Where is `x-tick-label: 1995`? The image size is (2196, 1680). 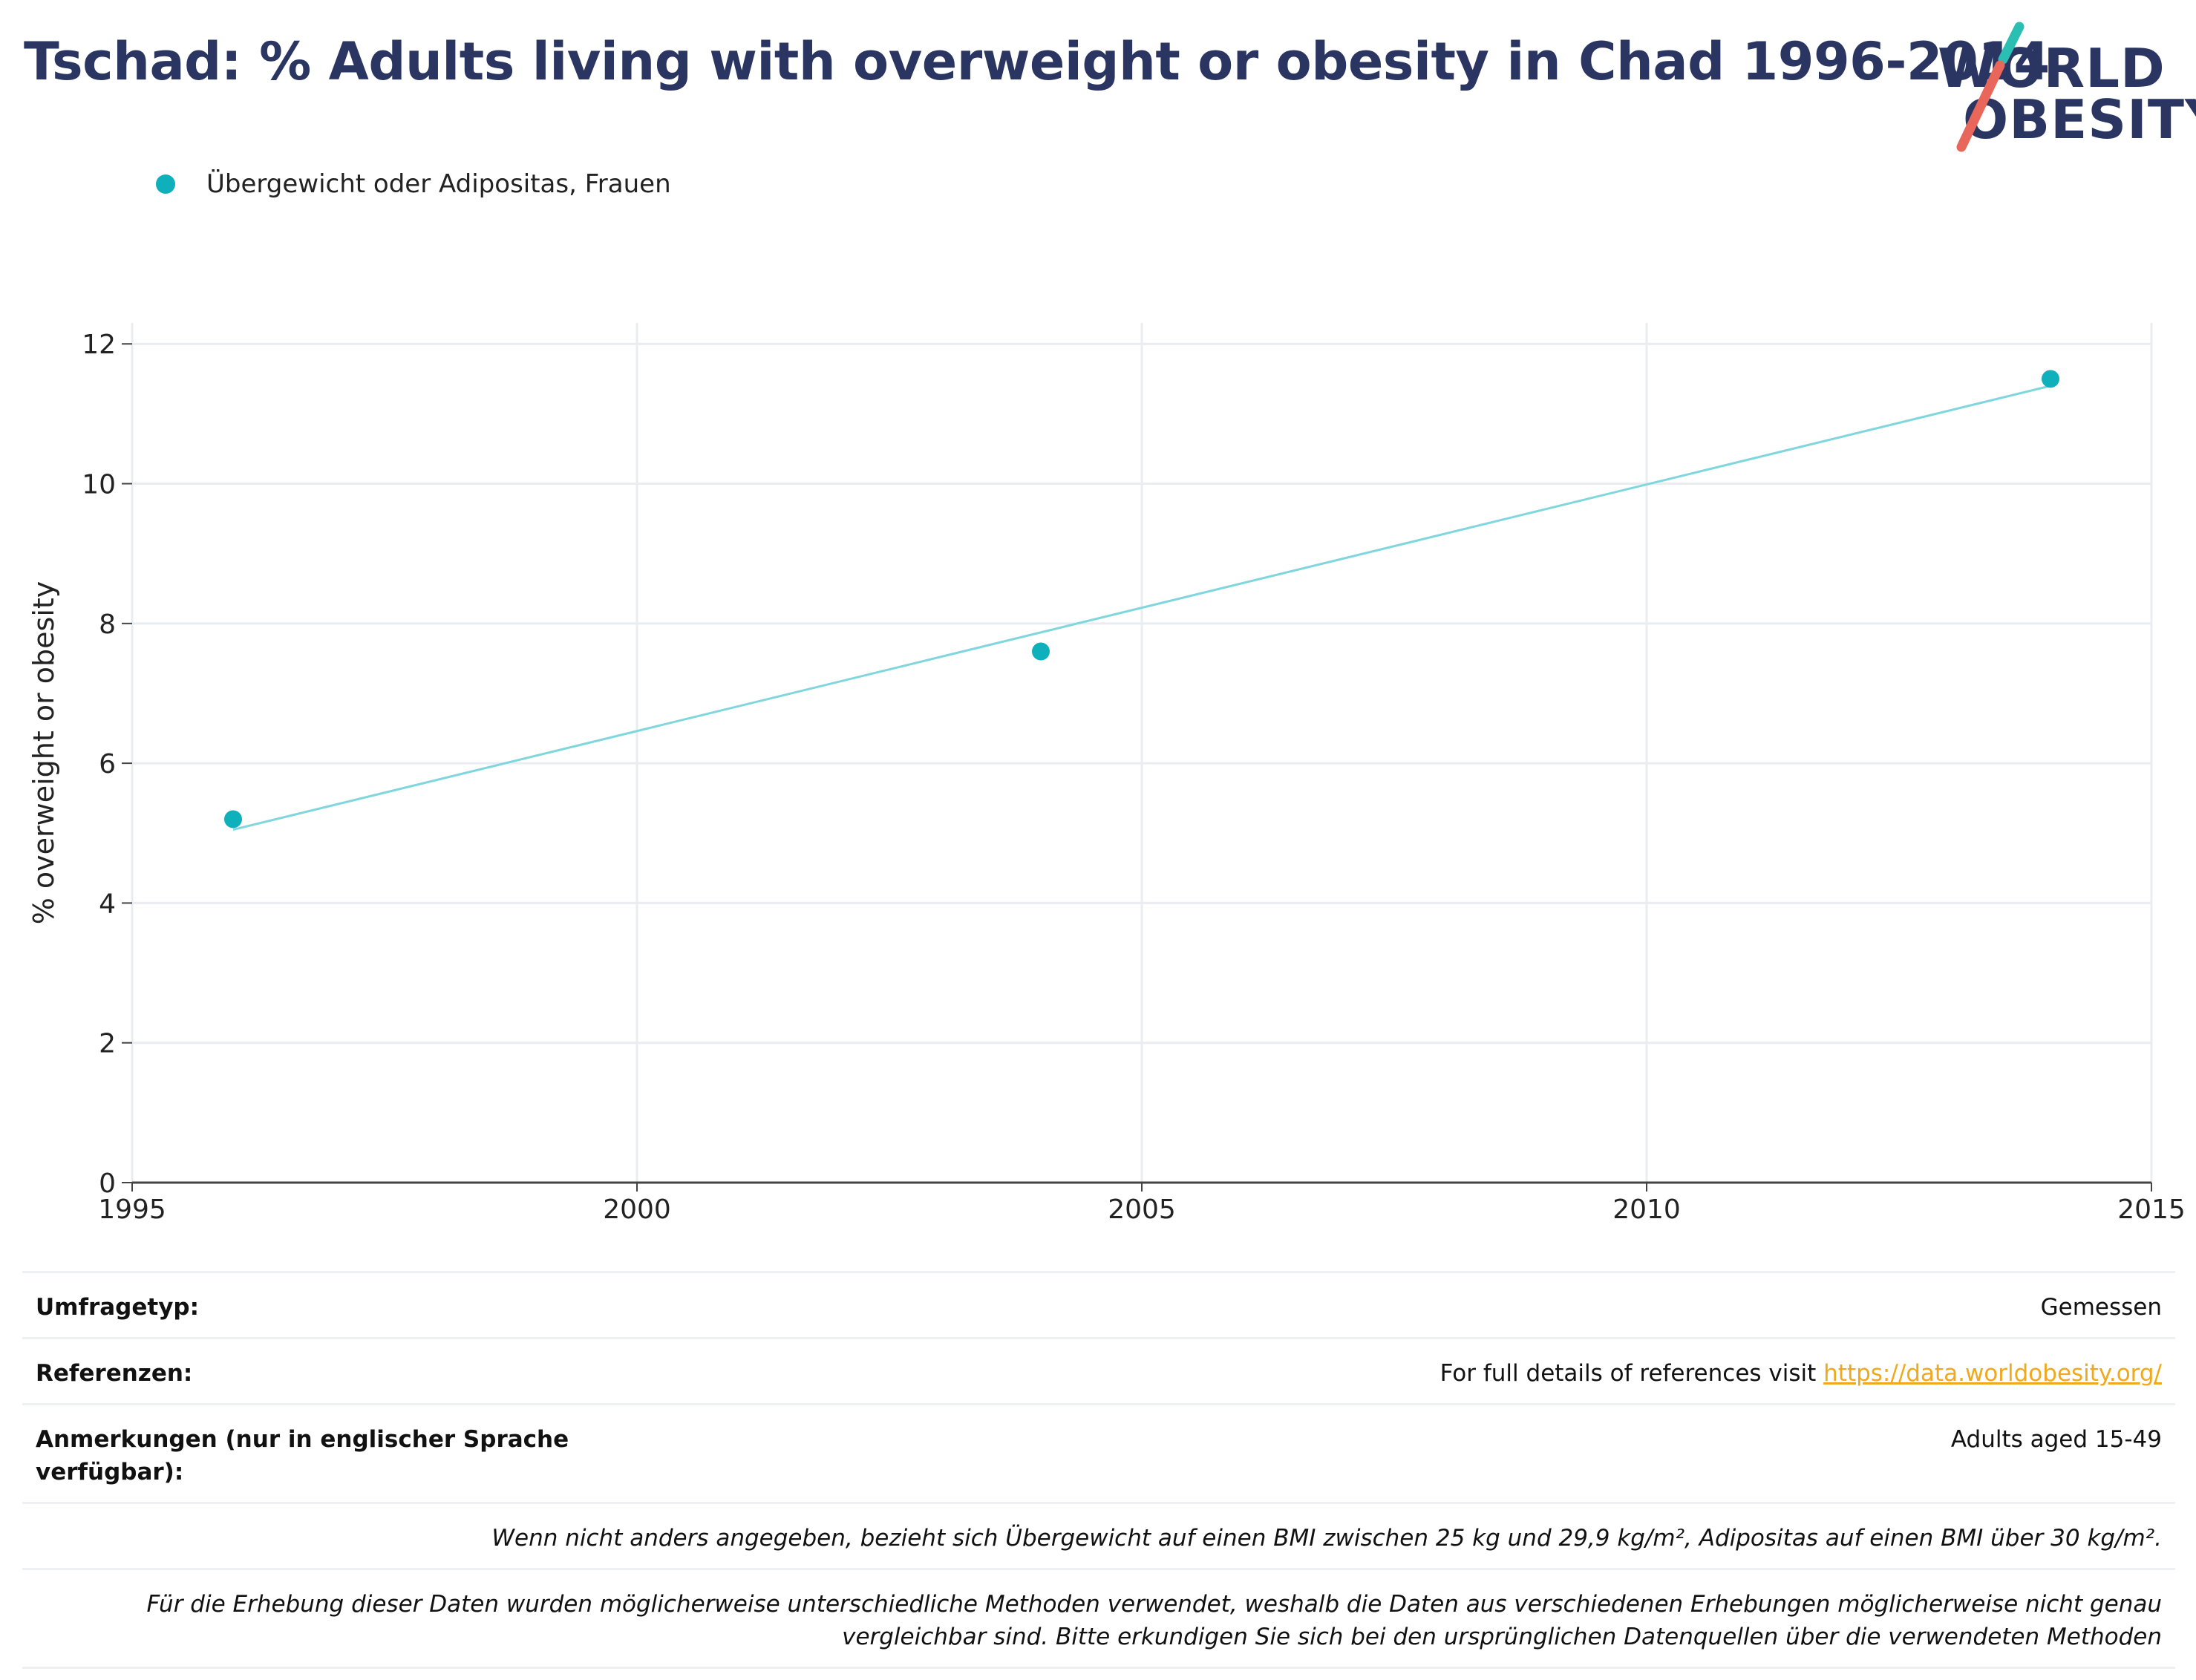 x-tick-label: 1995 is located at coordinates (132, 1209).